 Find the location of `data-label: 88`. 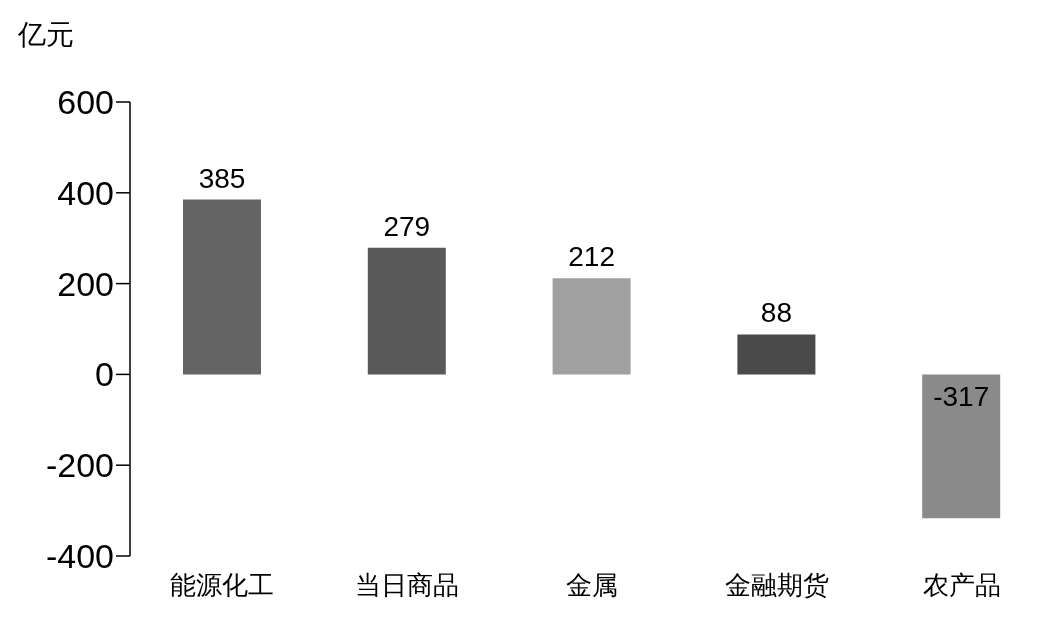

data-label: 88 is located at coordinates (776, 313).